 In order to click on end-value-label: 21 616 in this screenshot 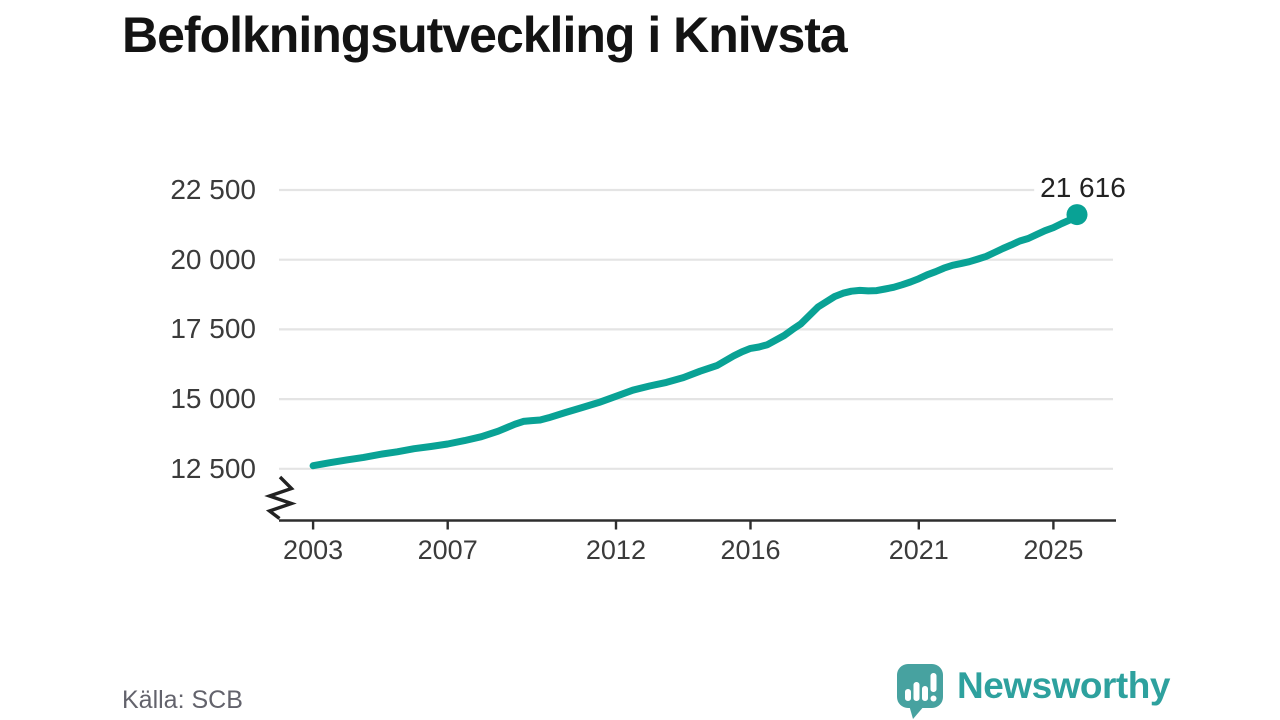, I will do `click(1083, 188)`.